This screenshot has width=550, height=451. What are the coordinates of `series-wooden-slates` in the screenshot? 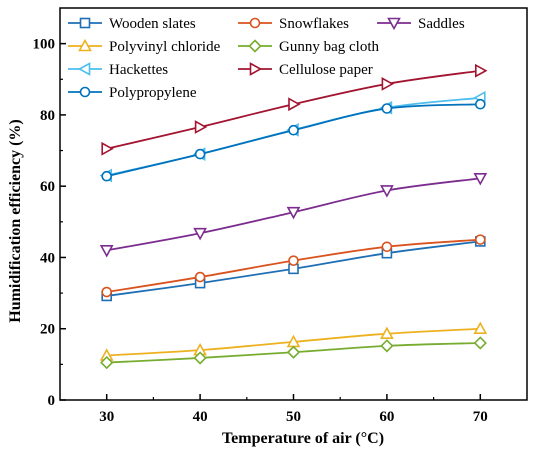 It's located at (293, 269).